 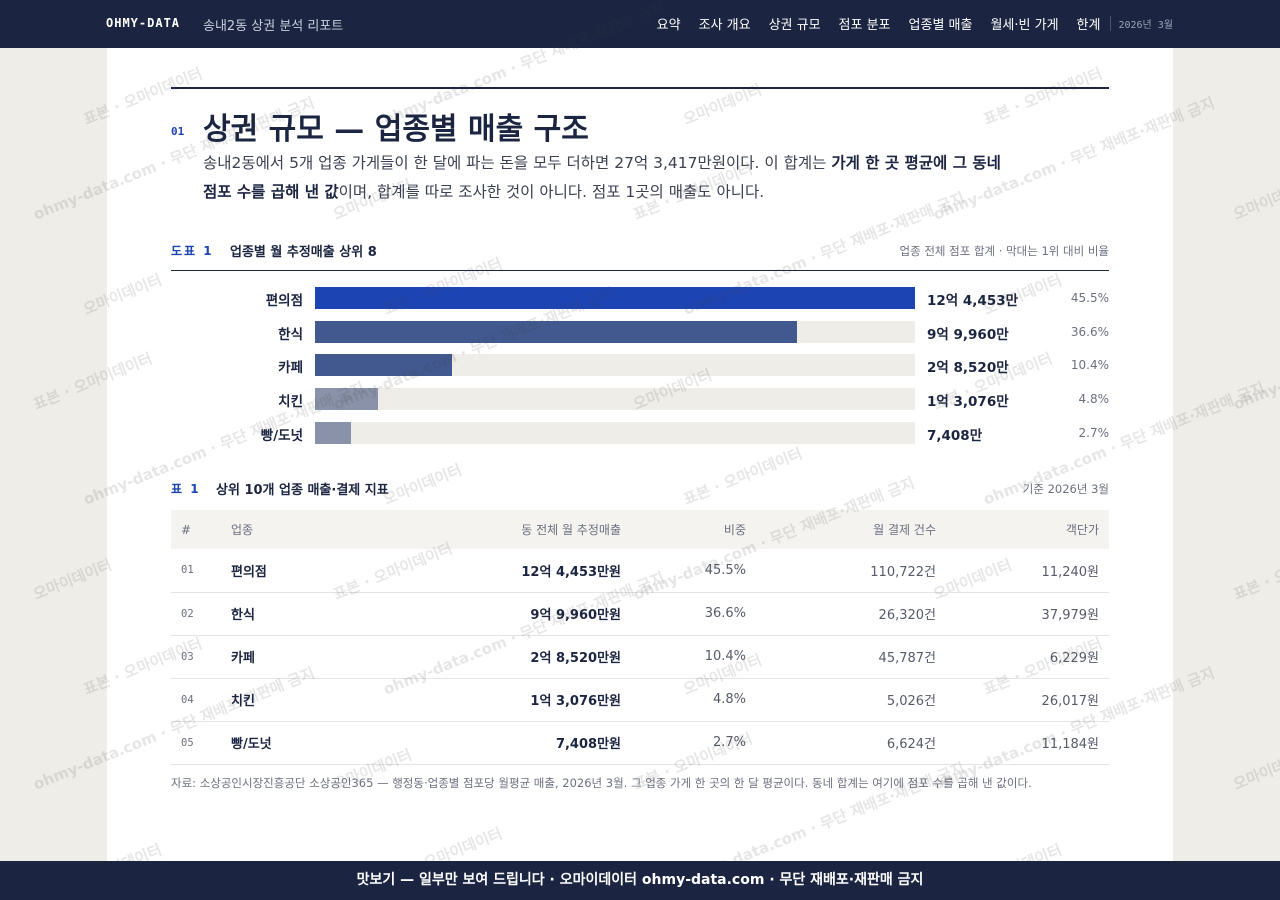 What do you see at coordinates (1027, 743) in the screenshot?
I see `table-cell: 11,184원` at bounding box center [1027, 743].